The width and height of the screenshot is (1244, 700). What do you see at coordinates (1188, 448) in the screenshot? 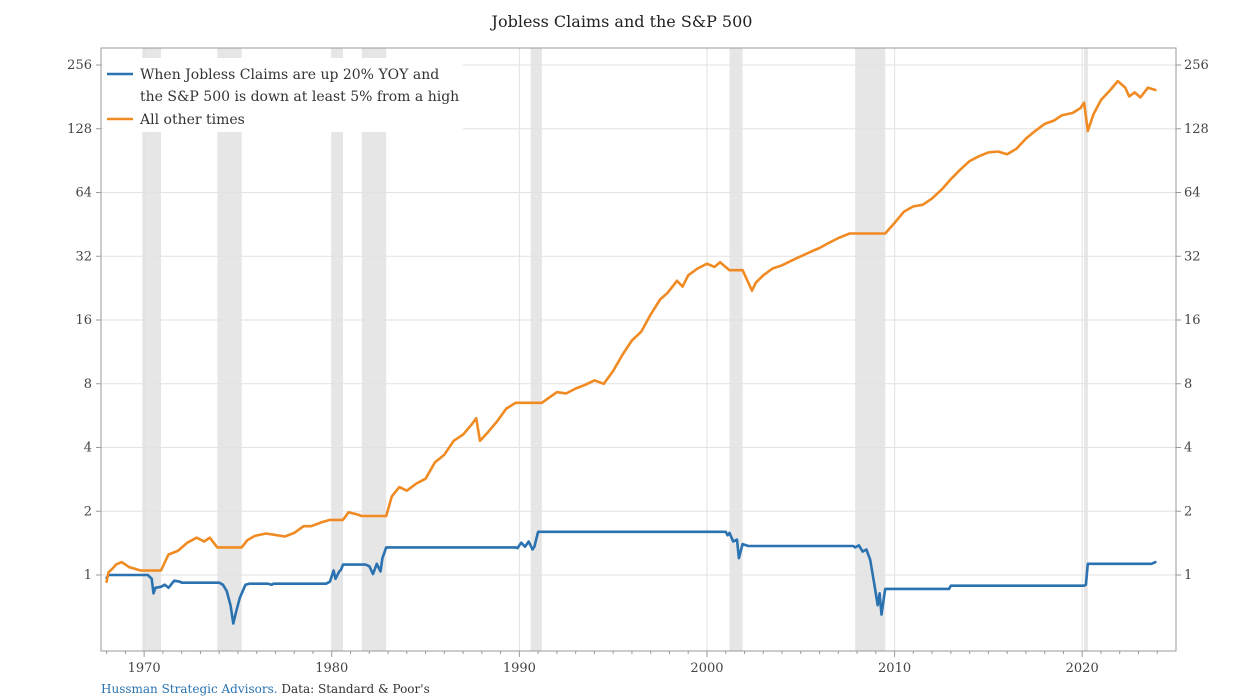
I see `y-right-tick-label-4: 4` at bounding box center [1188, 448].